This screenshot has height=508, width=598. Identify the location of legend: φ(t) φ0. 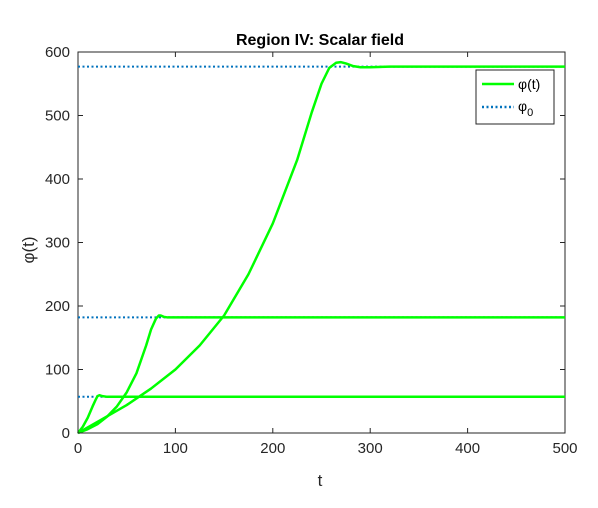
(515, 97).